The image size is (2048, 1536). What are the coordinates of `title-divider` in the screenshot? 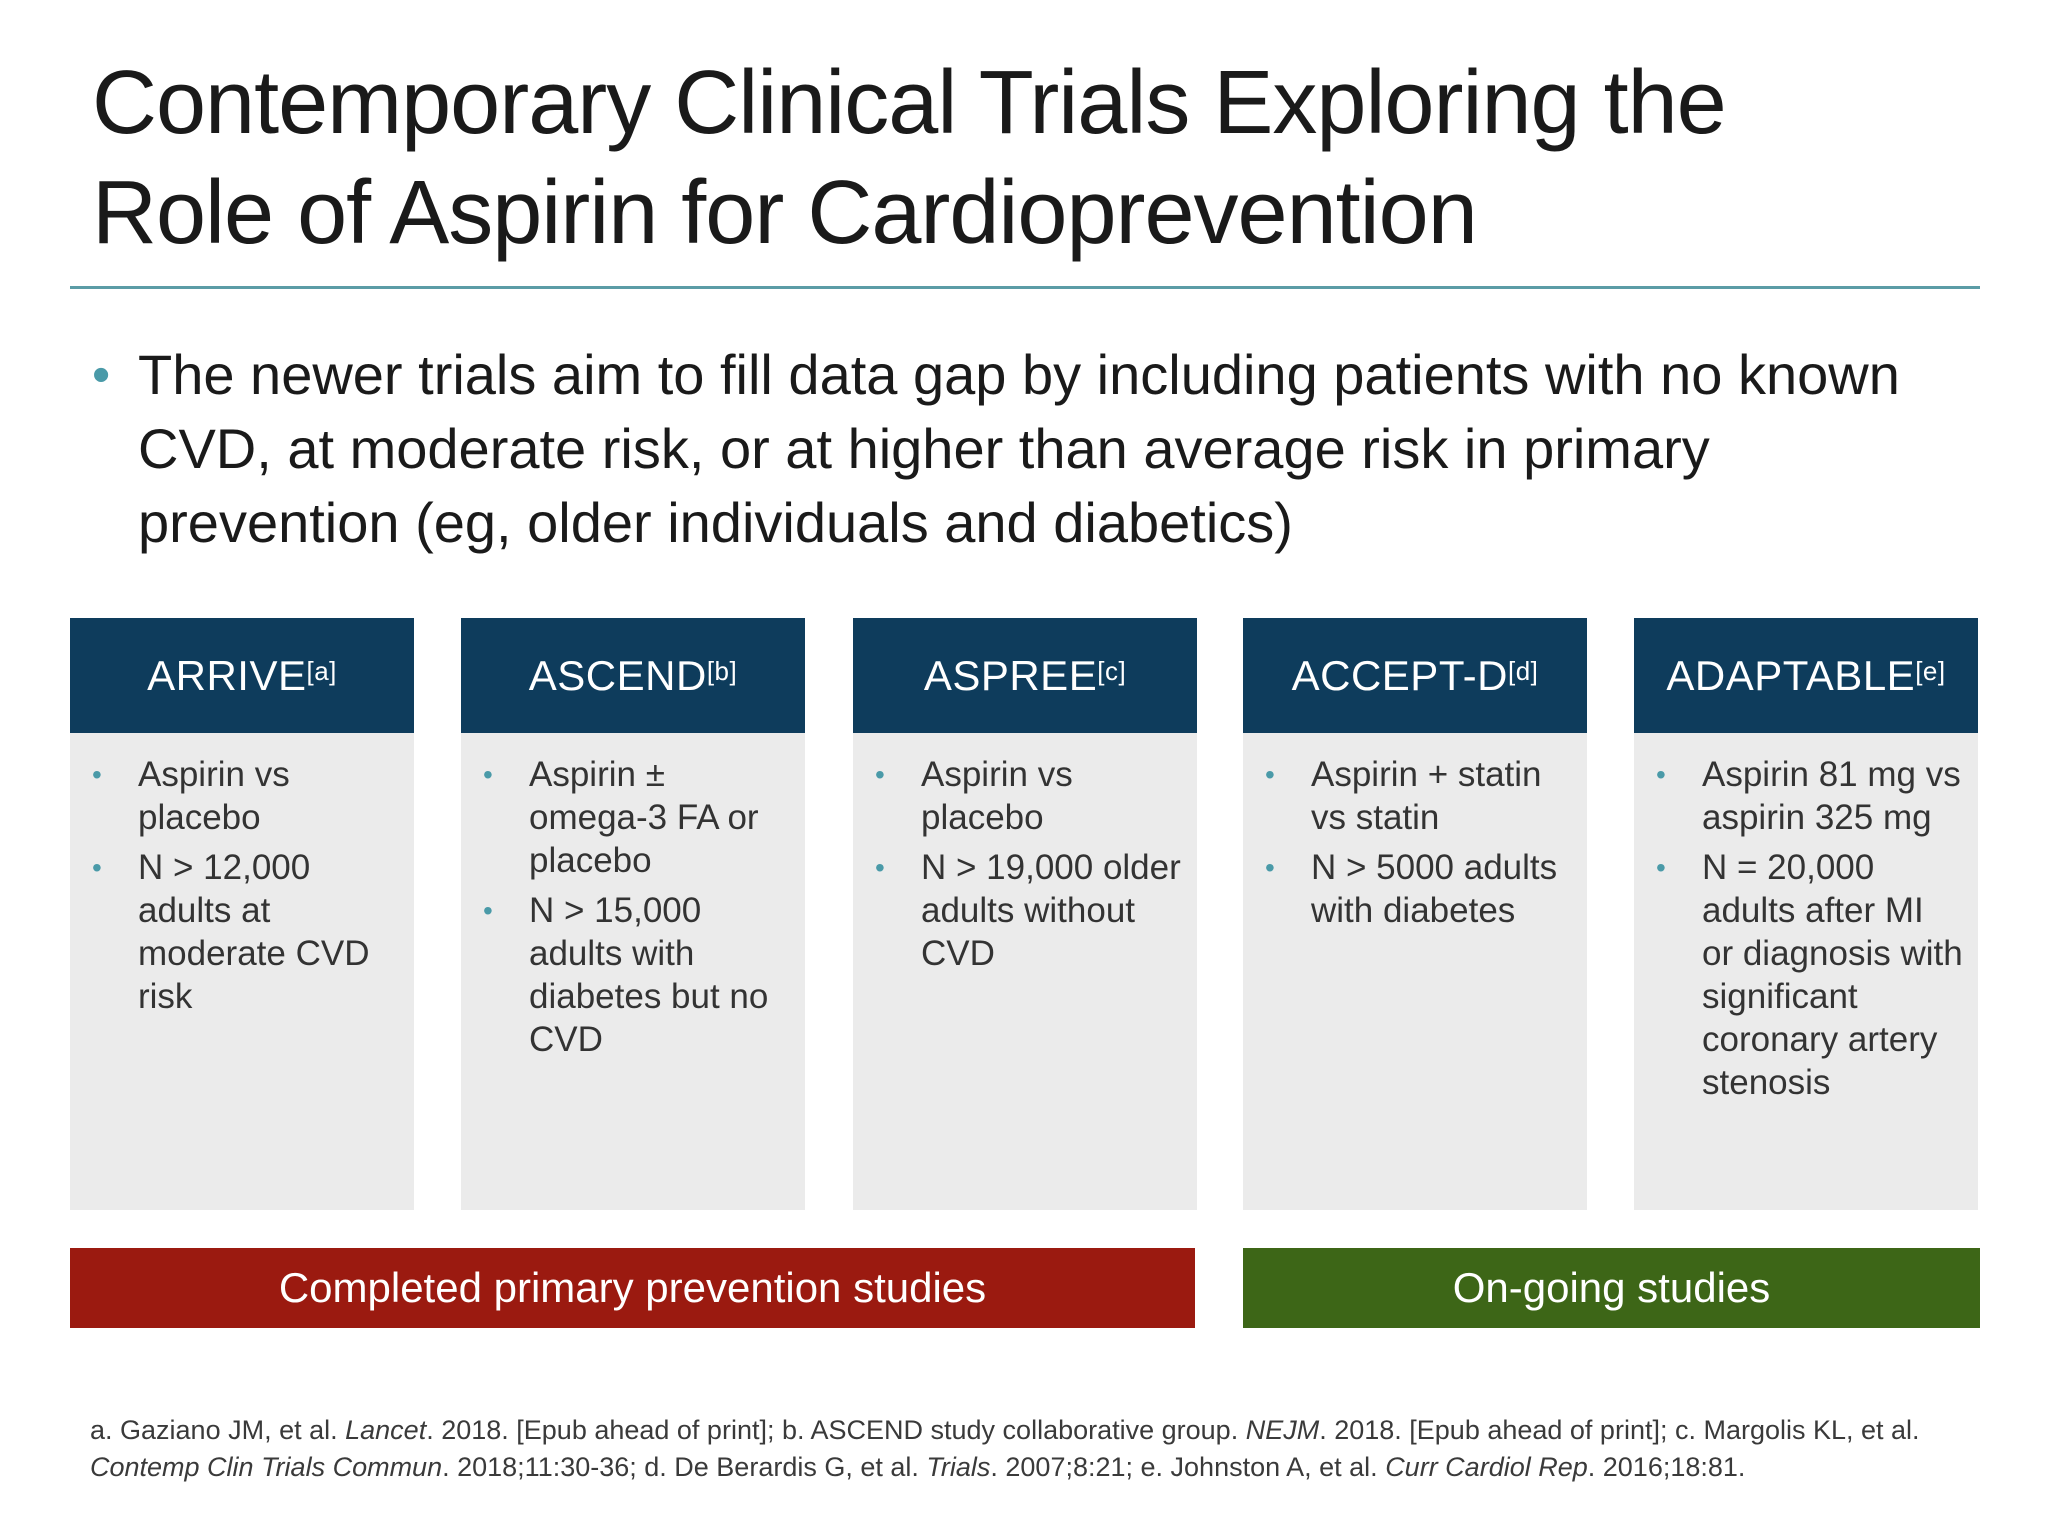 It's located at (1025, 287).